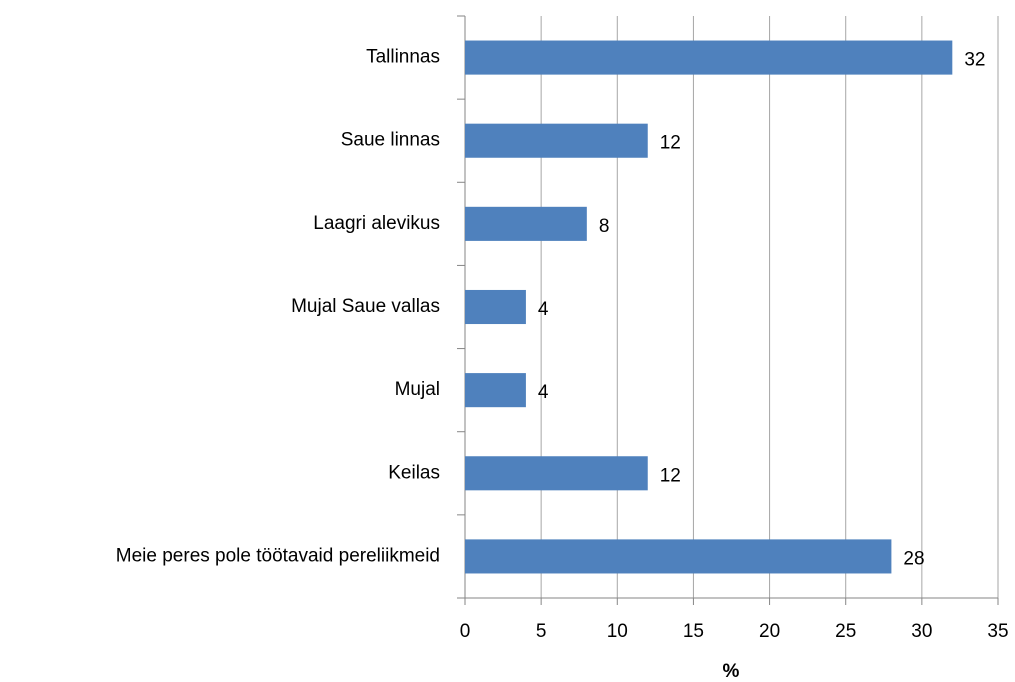 This screenshot has height=682, width=1015. I want to click on x-axis-label: %, so click(731, 671).